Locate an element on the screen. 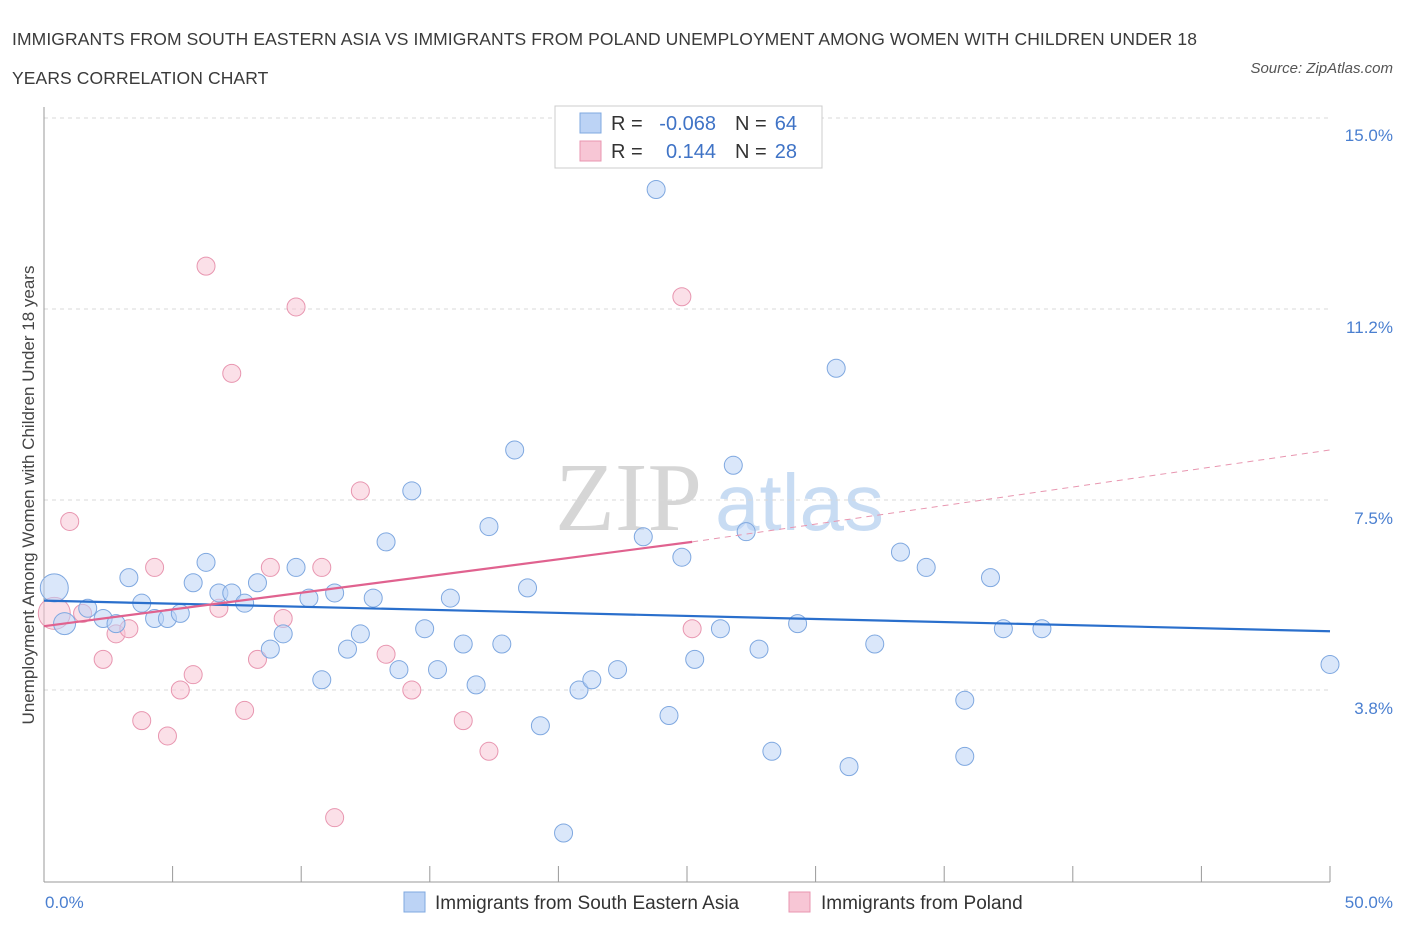 This screenshot has height=930, width=1406. watermark-zip: ZIP is located at coordinates (628, 498).